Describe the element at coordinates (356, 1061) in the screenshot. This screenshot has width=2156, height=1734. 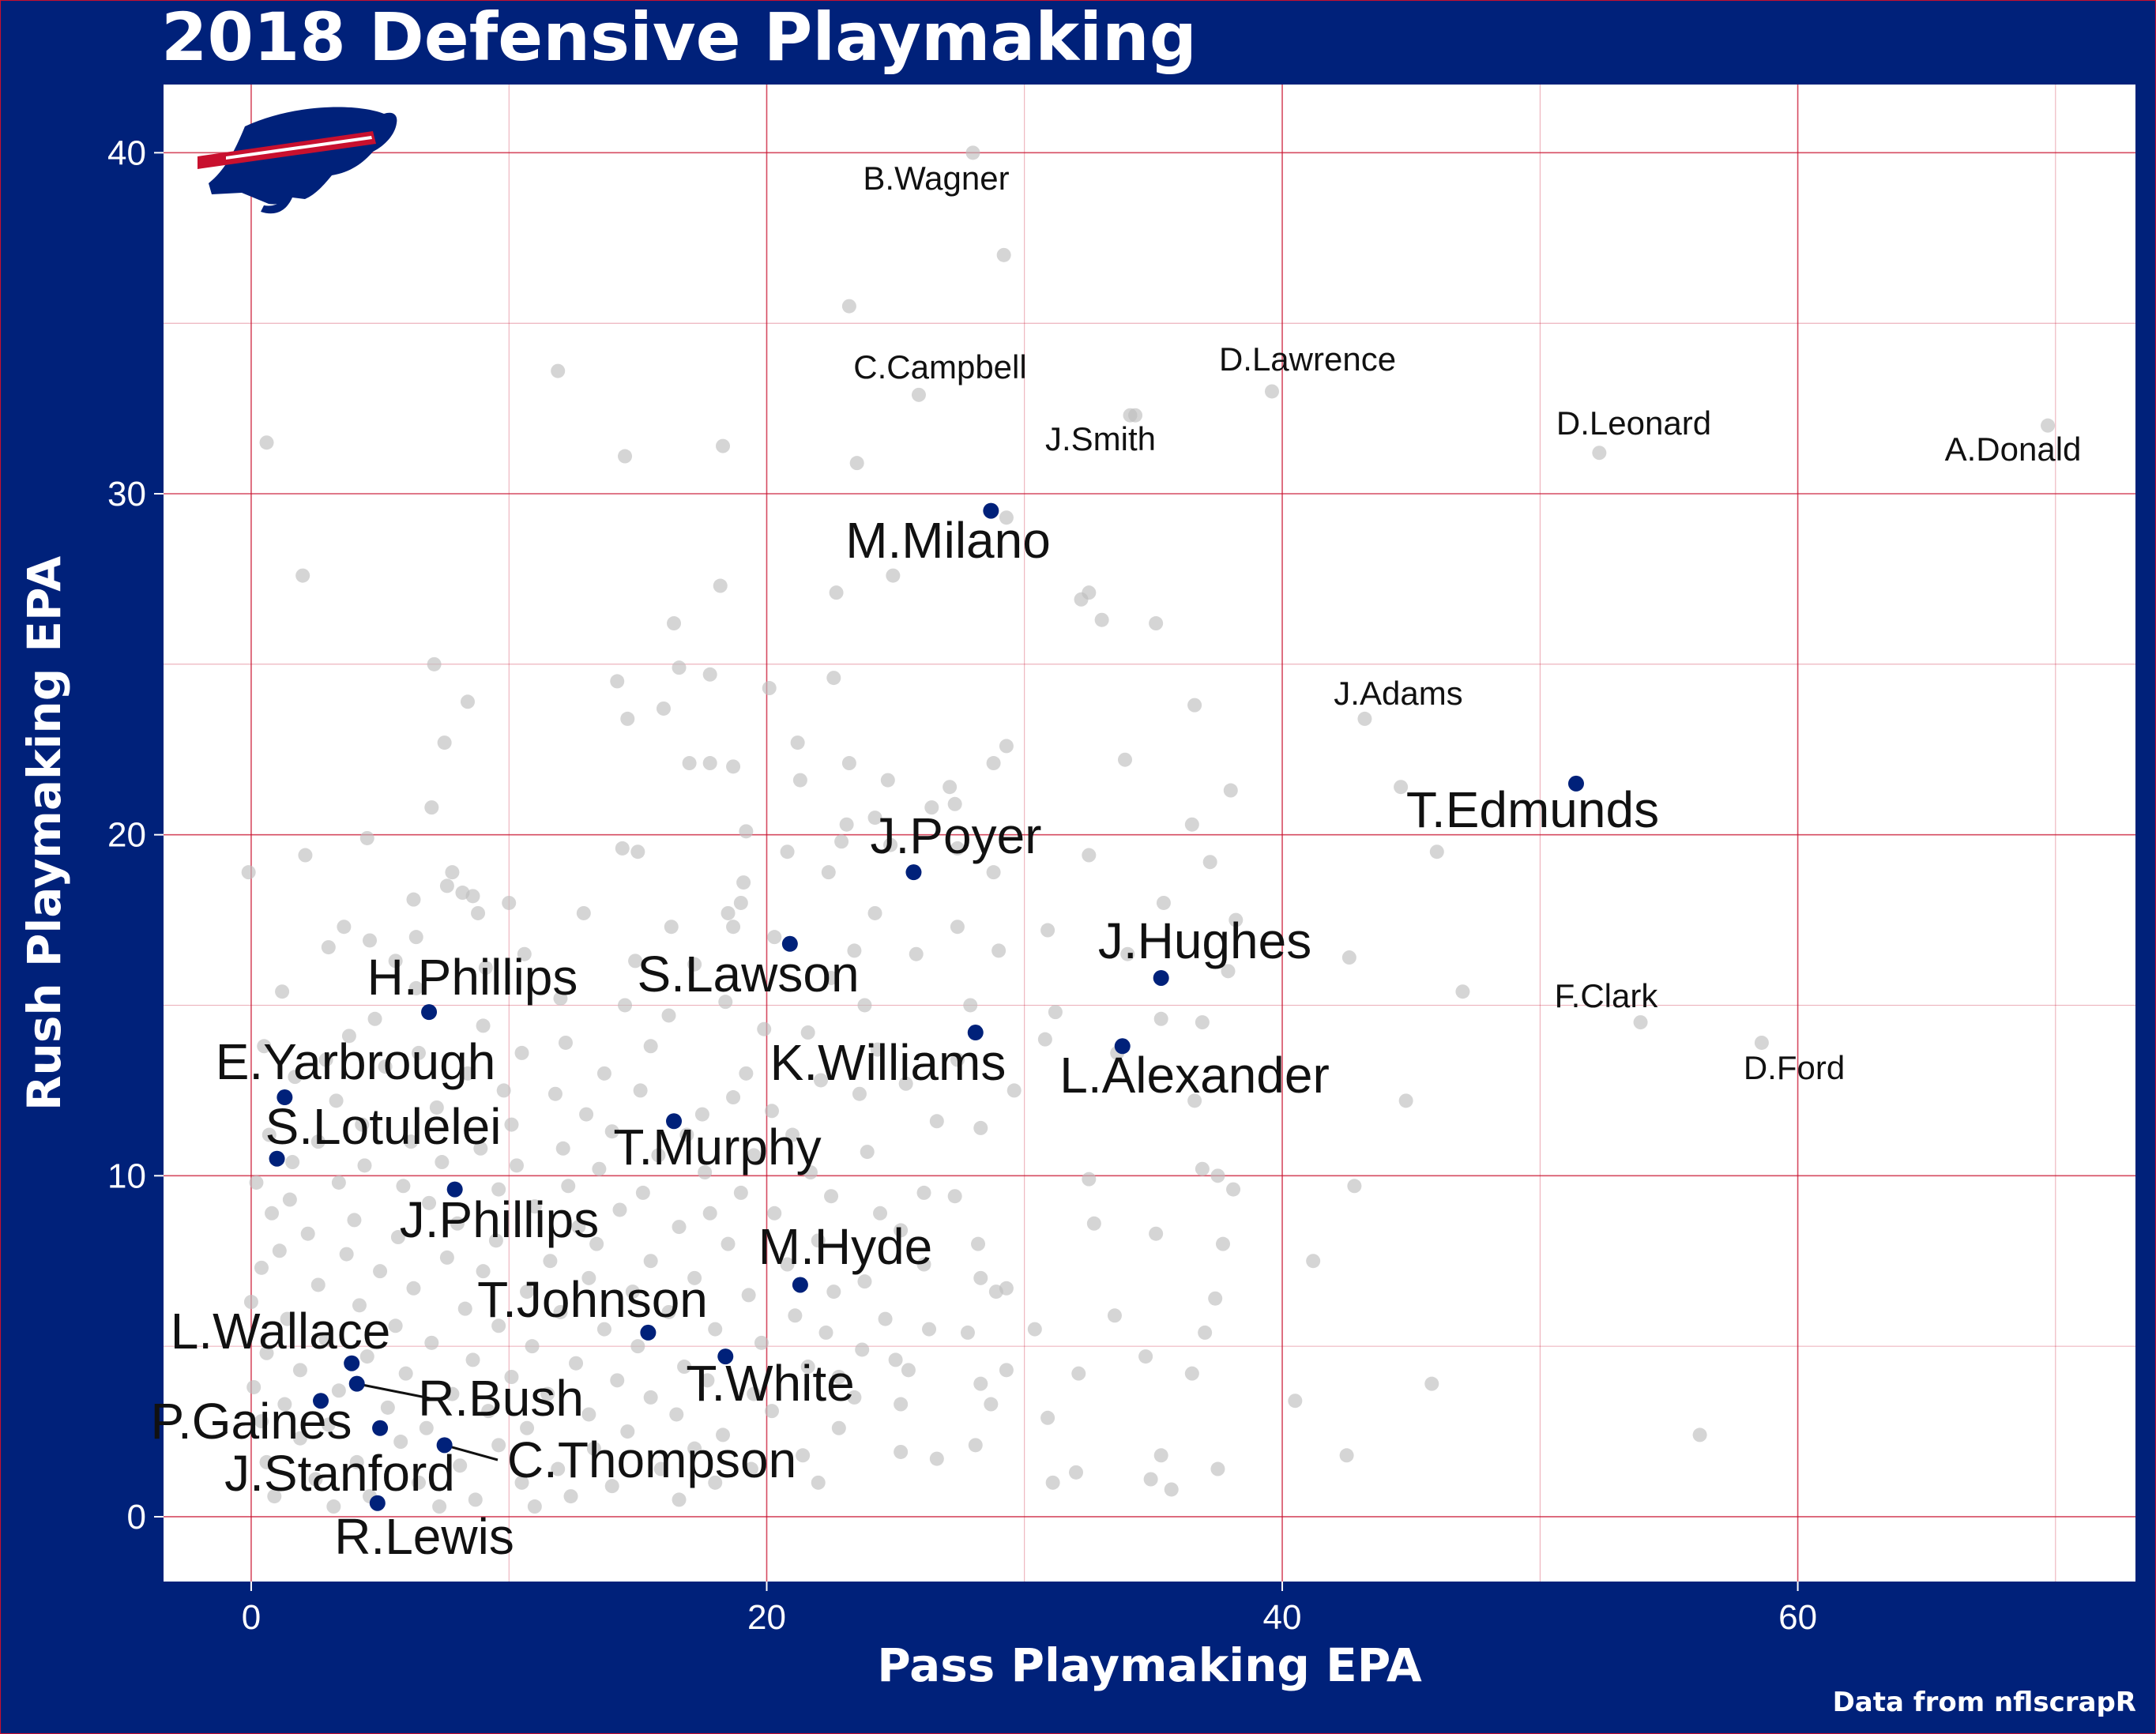
I see `highlighted-label: E.Yarbrough` at that location.